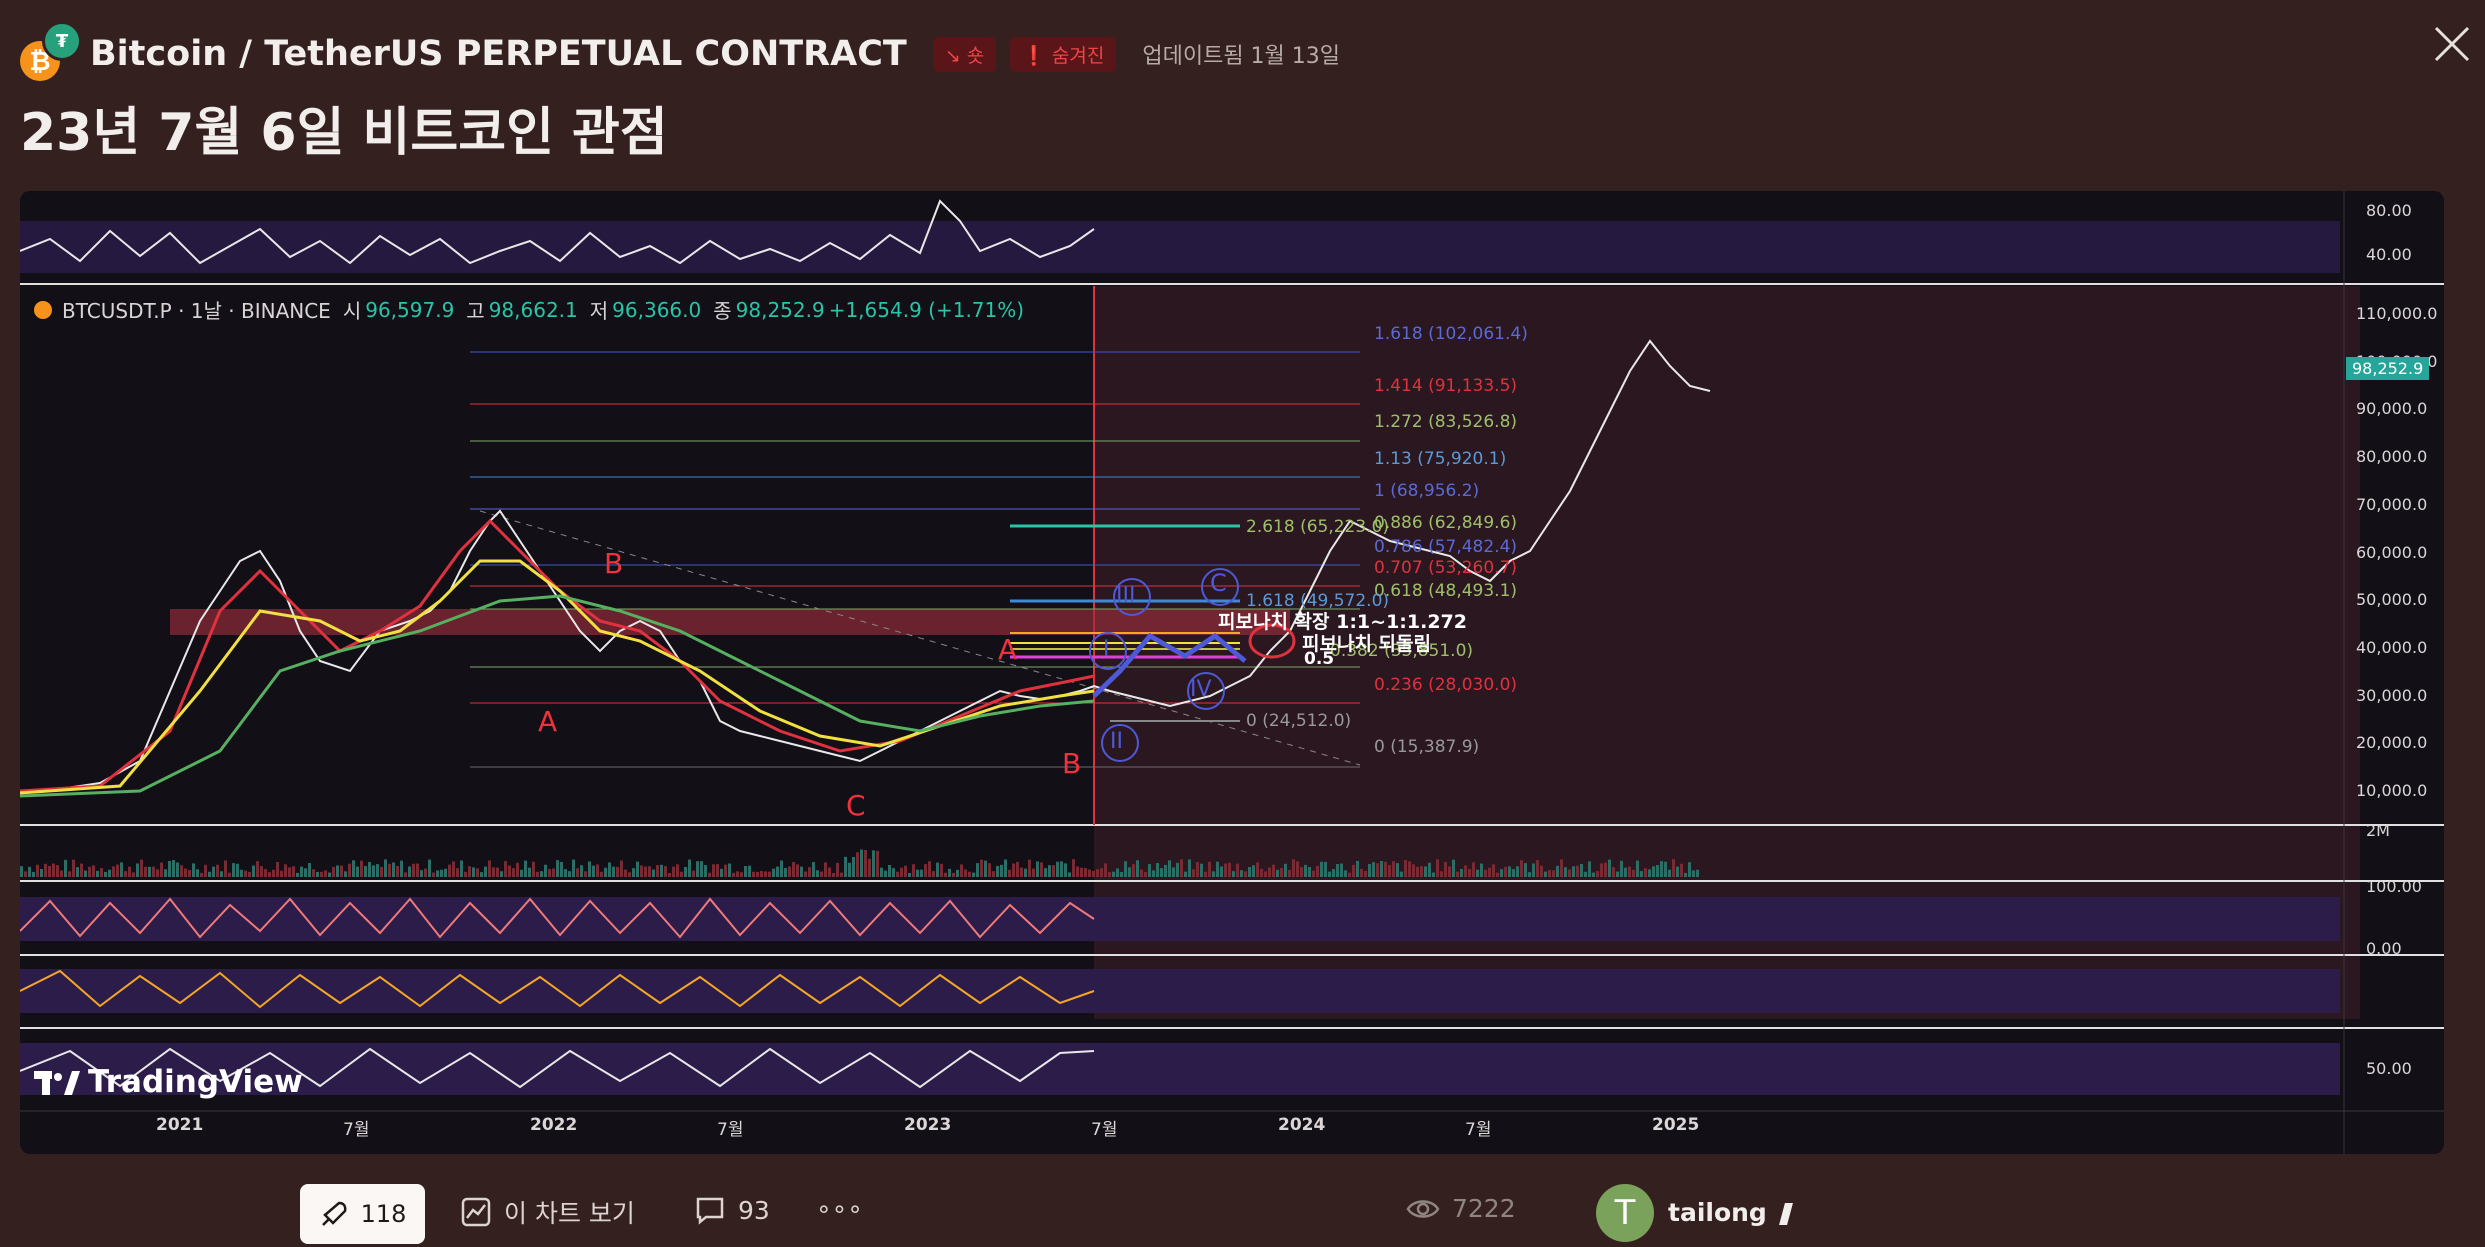 The image size is (2485, 1247). Describe the element at coordinates (1730, 1212) in the screenshot. I see `author-name: tailong` at that location.